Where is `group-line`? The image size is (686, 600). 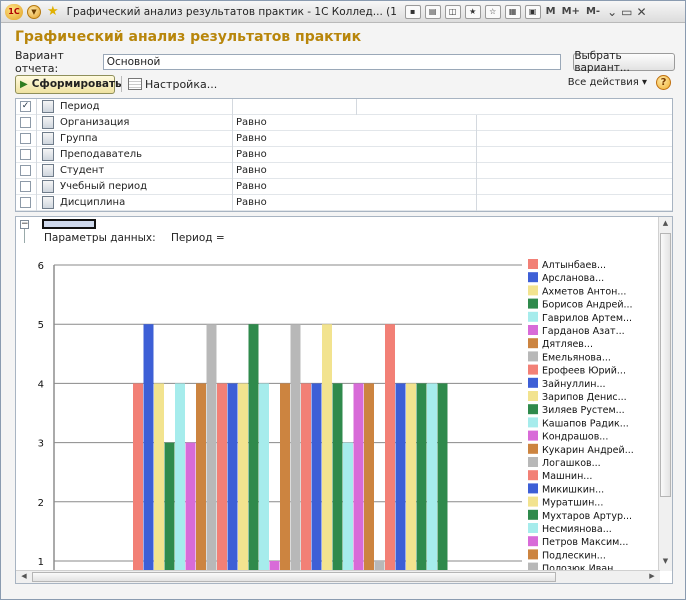
group-line is located at coordinates (24, 236).